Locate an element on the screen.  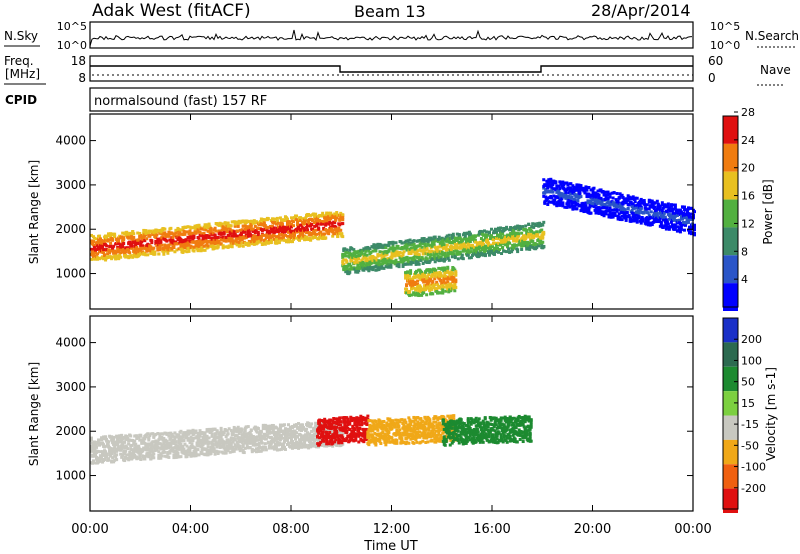
date-title: 28/Apr/2014 is located at coordinates (641, 10).